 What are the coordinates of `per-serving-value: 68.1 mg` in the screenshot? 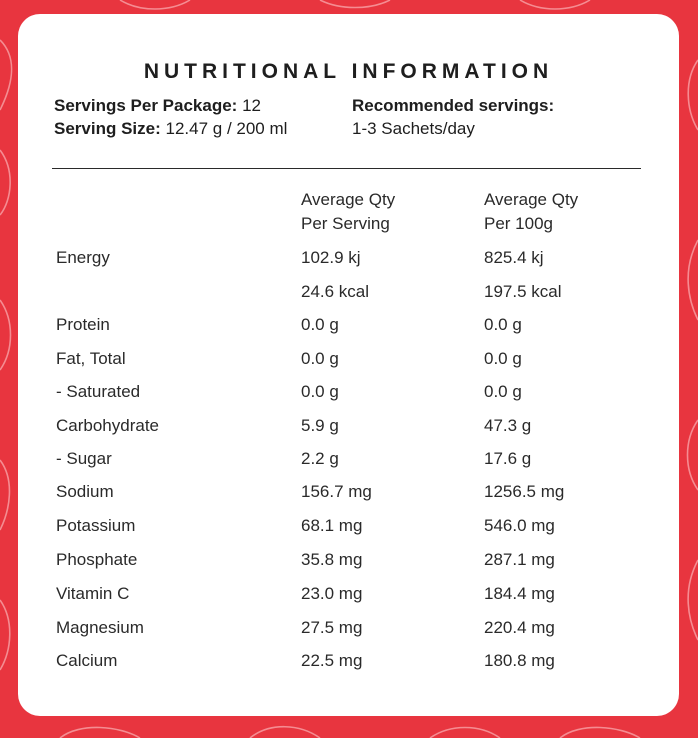 It's located at (332, 525).